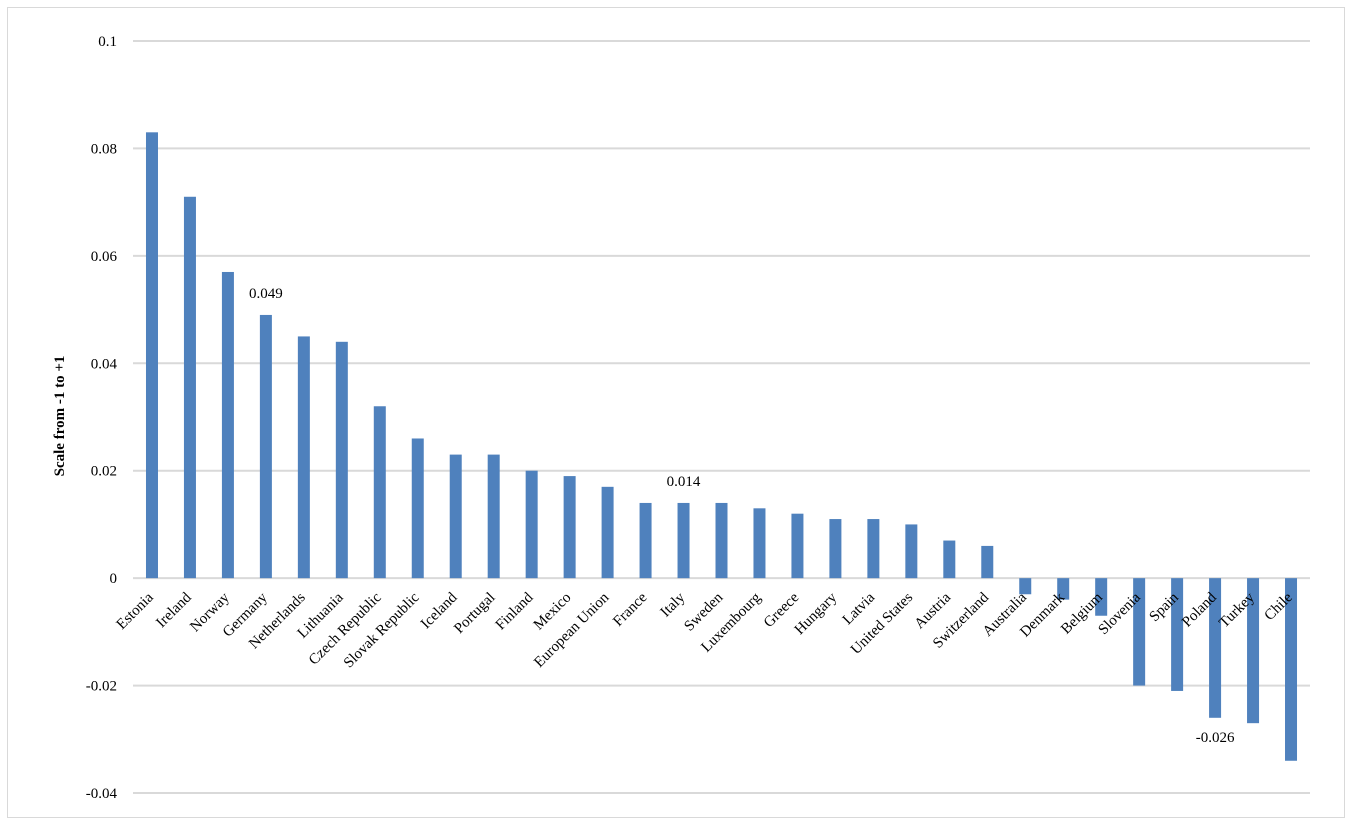 The height and width of the screenshot is (825, 1355). What do you see at coordinates (104, 364) in the screenshot?
I see `y-tick-label: 0.04` at bounding box center [104, 364].